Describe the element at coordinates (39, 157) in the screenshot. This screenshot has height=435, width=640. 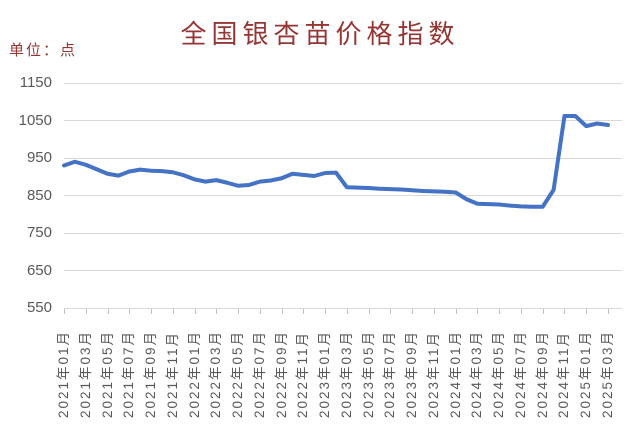
I see `y-tick-label: 950` at that location.